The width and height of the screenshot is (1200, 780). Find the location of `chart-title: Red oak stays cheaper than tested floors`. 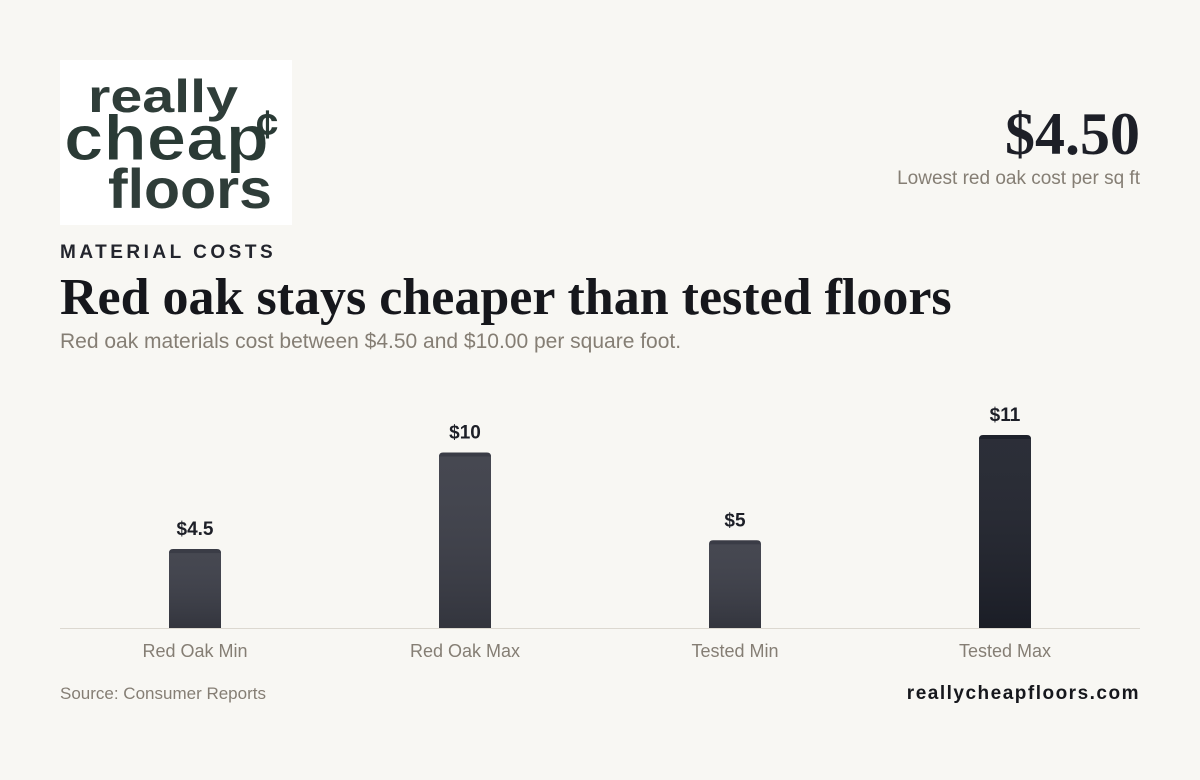

chart-title: Red oak stays cheaper than tested floors is located at coordinates (506, 297).